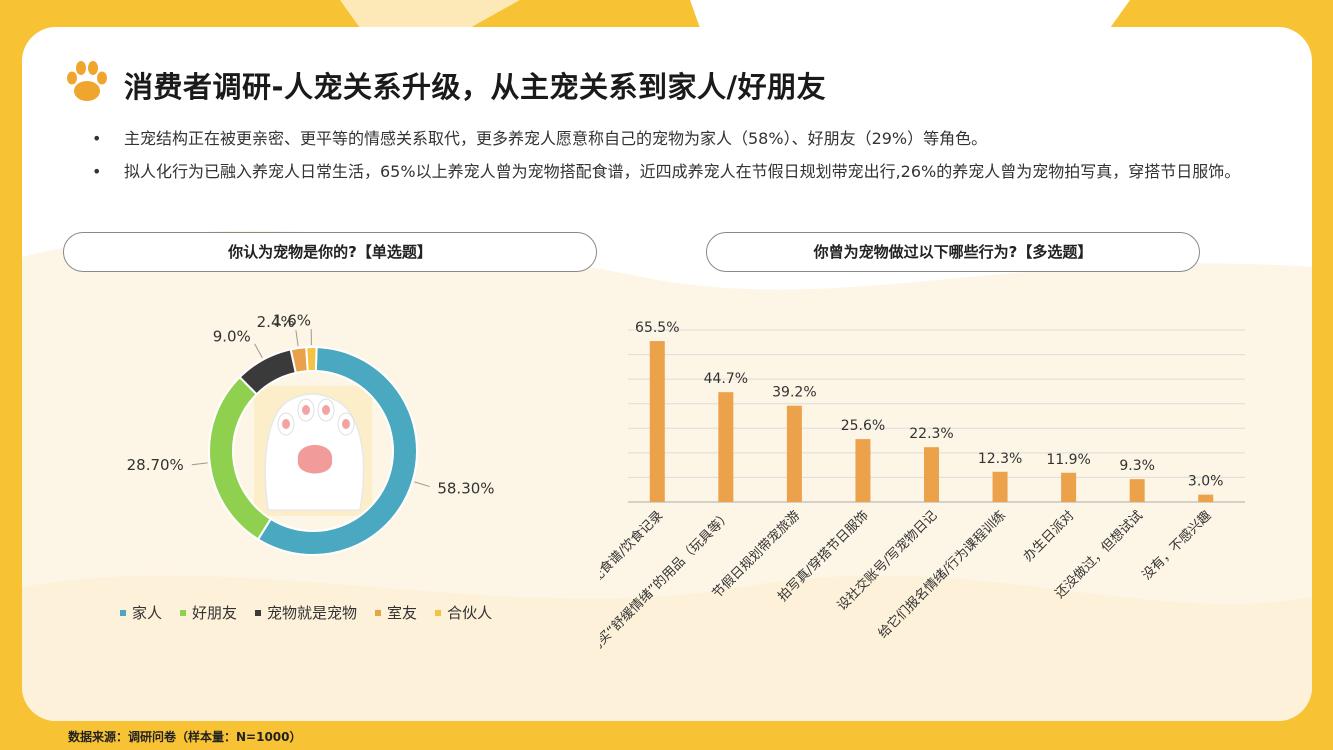 The width and height of the screenshot is (1333, 750). I want to click on legend-item: 宠物就是宠物, so click(306, 612).